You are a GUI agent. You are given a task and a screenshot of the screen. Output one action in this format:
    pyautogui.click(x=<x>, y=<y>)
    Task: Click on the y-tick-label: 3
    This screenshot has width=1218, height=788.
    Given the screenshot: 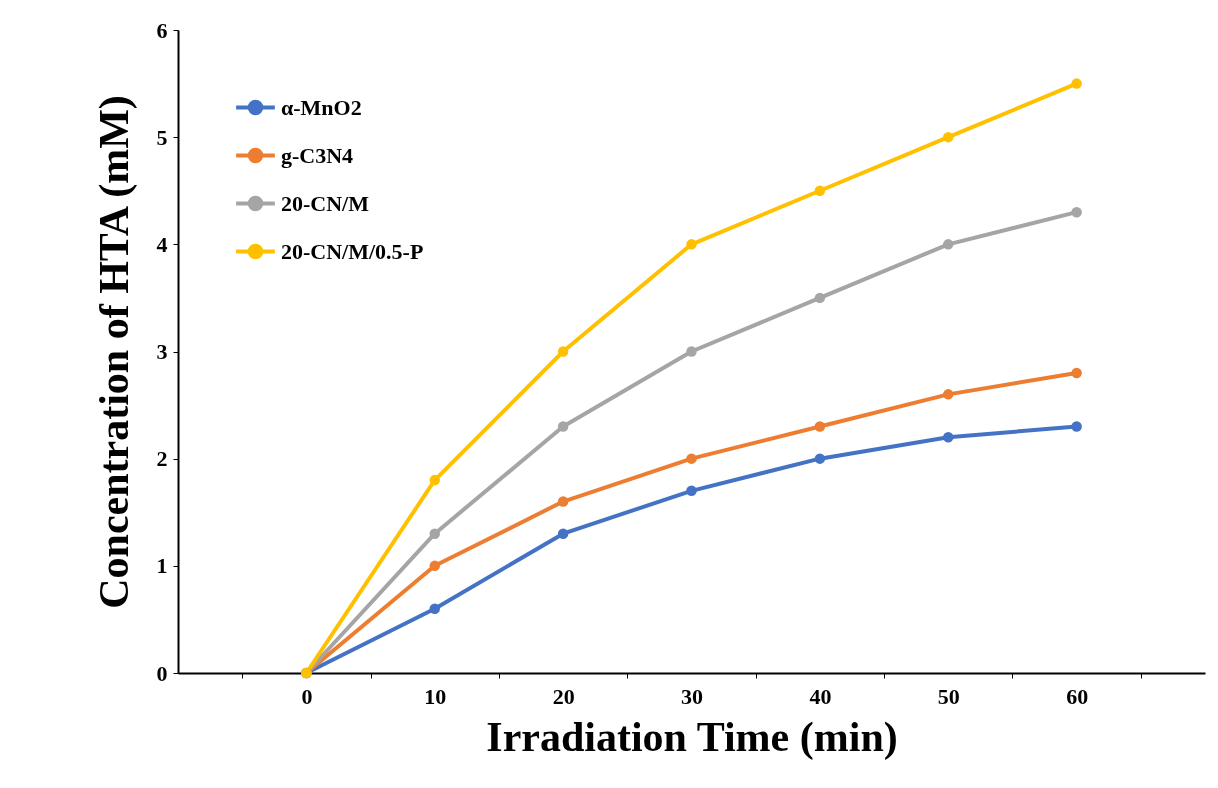 What is the action you would take?
    pyautogui.click(x=162, y=351)
    